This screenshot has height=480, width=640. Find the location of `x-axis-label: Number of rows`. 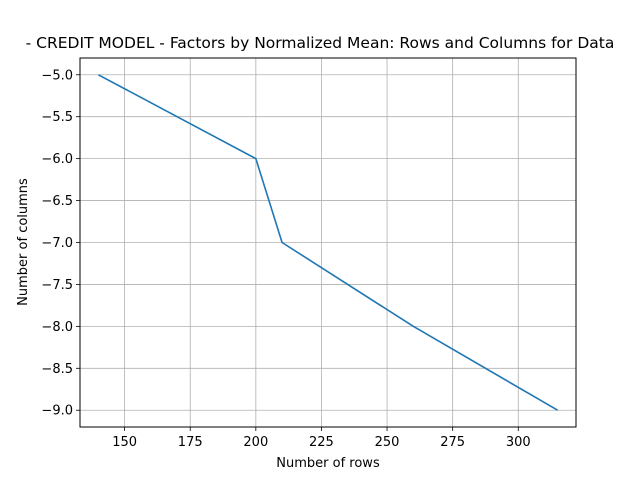

x-axis-label: Number of rows is located at coordinates (328, 463).